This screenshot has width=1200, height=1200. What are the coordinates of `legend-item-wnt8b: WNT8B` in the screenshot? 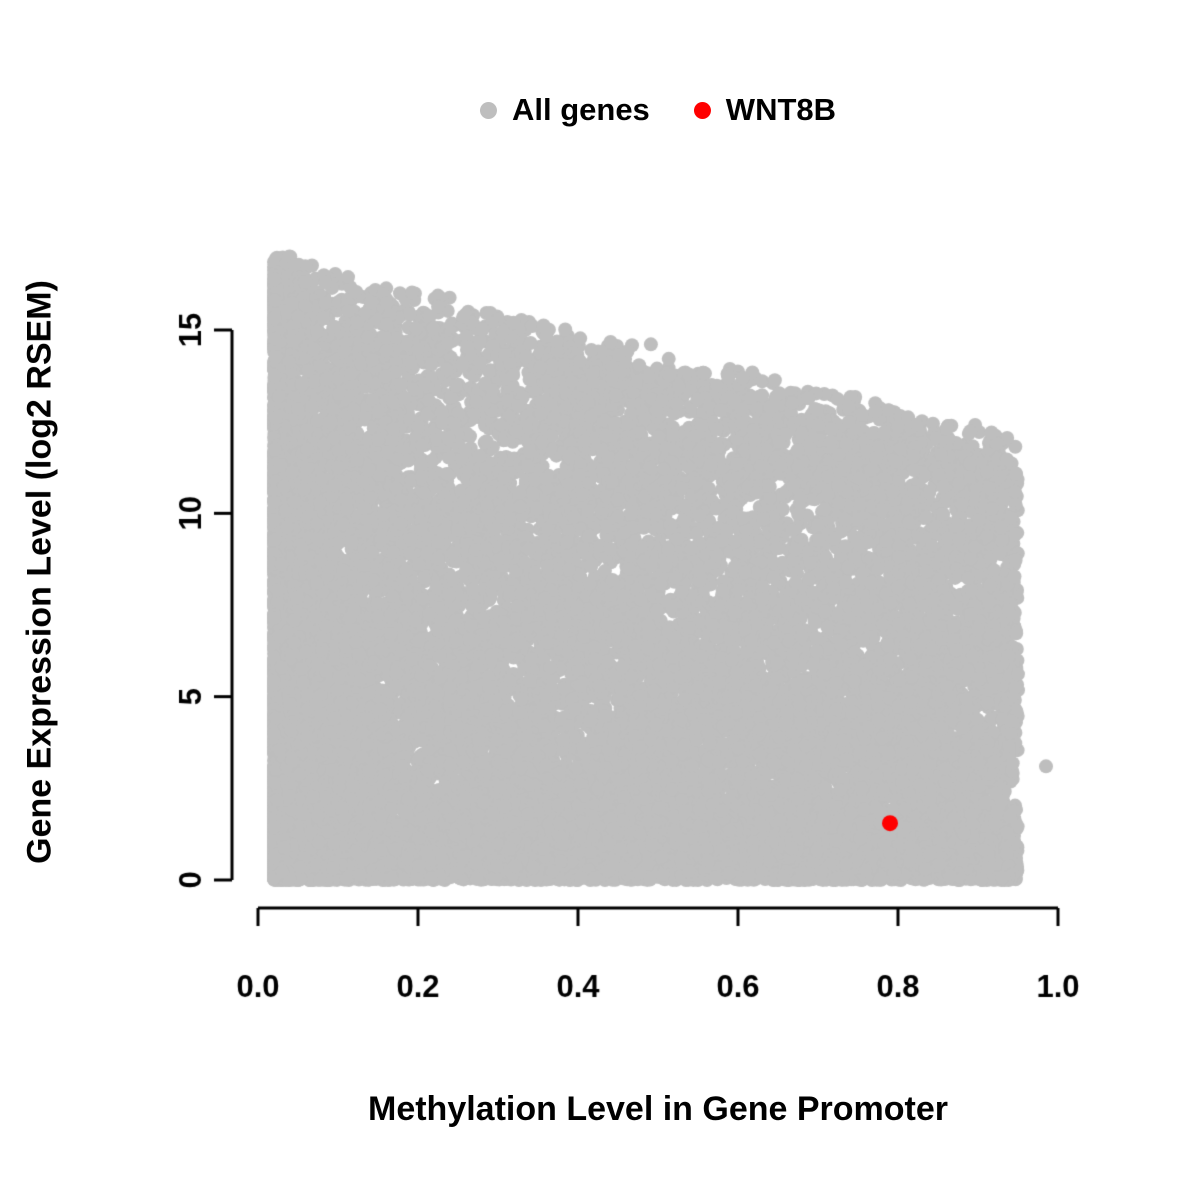 It's located at (765, 110).